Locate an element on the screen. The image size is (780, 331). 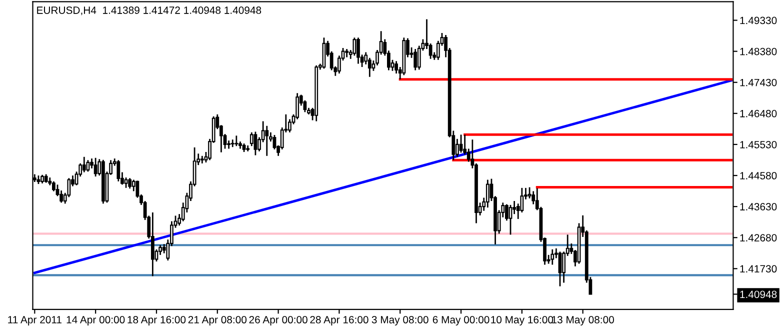
x-tick-label: 6 May 00:00 is located at coordinates (461, 321).